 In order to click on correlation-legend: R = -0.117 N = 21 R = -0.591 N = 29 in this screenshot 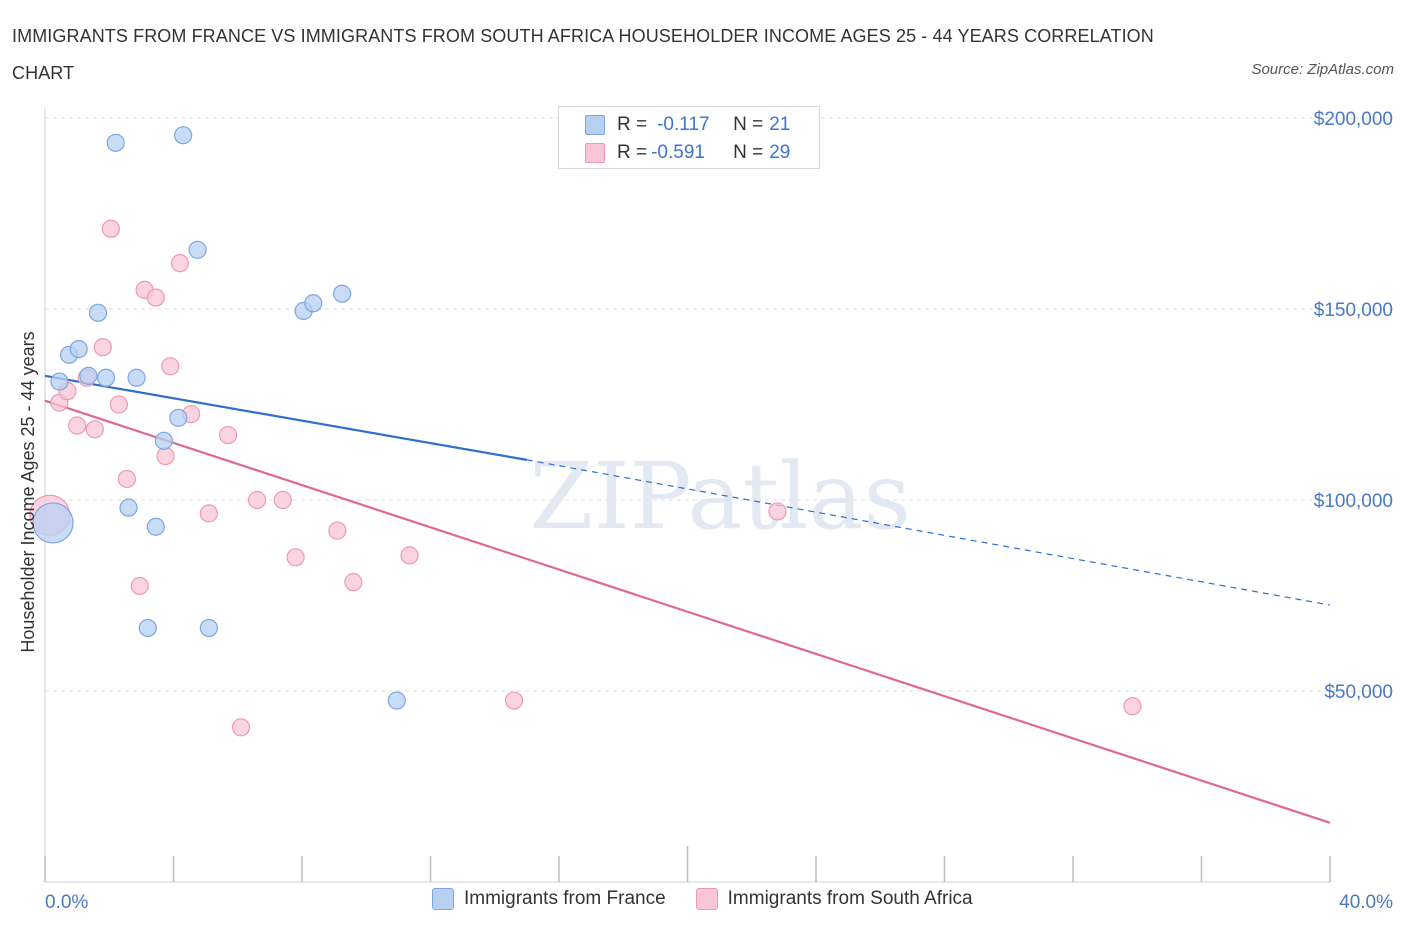, I will do `click(689, 137)`.